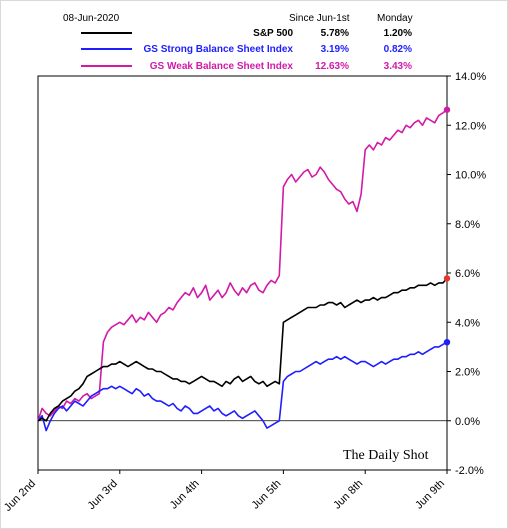 The height and width of the screenshot is (529, 508). Describe the element at coordinates (470, 176) in the screenshot. I see `y-tick-label: 10.0%` at that location.